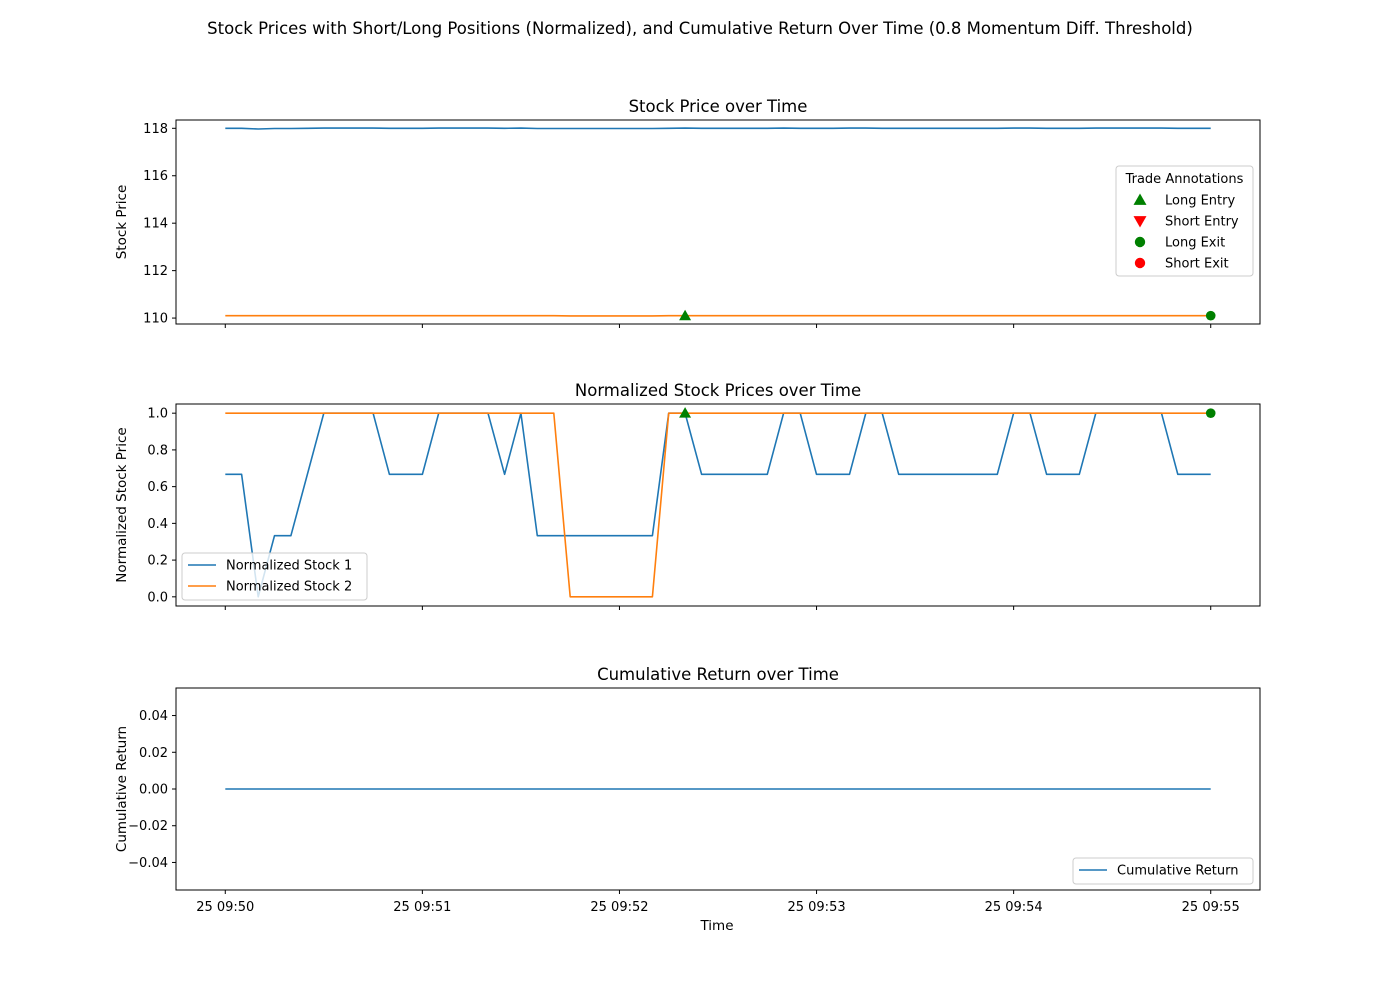 This screenshot has height=1000, width=1400. I want to click on legend-label: Normalized Stock 1, so click(289, 566).